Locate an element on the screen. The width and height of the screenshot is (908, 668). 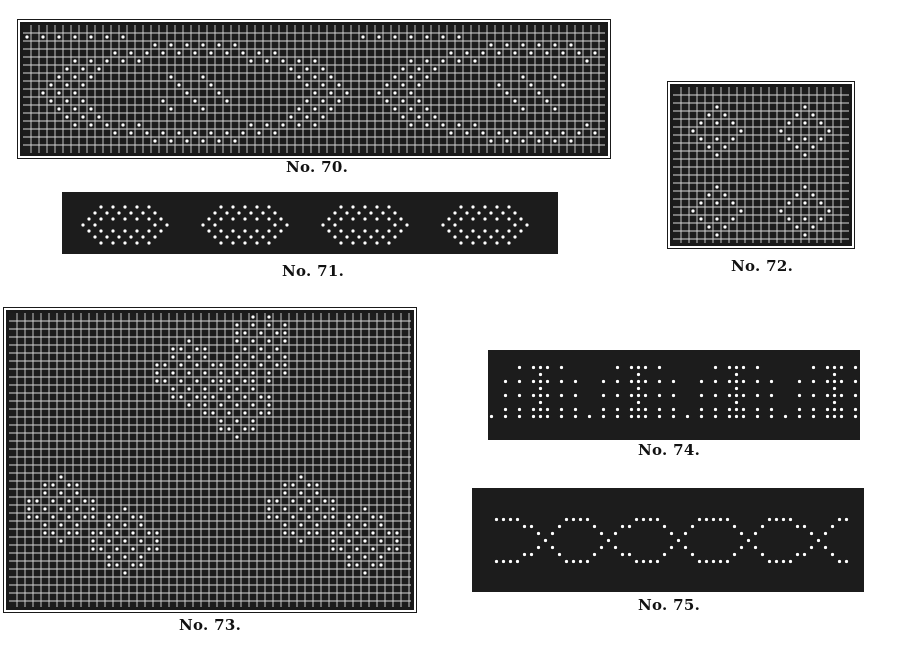
caption-75: No. 75. is located at coordinates (669, 605).